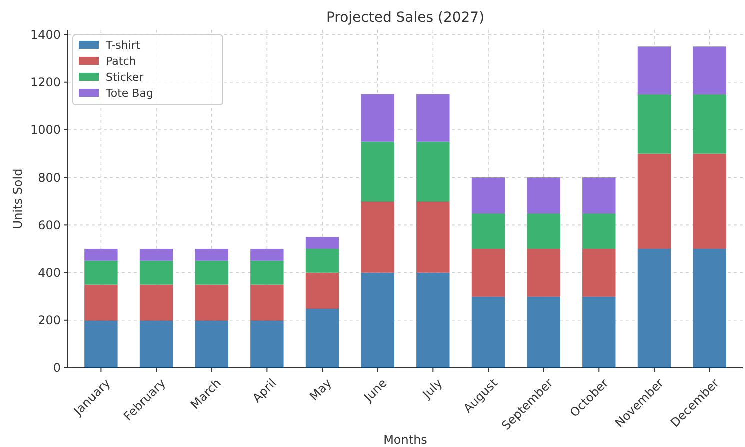  Describe the element at coordinates (45, 35) in the screenshot. I see `y-tick-label: 1400` at that location.